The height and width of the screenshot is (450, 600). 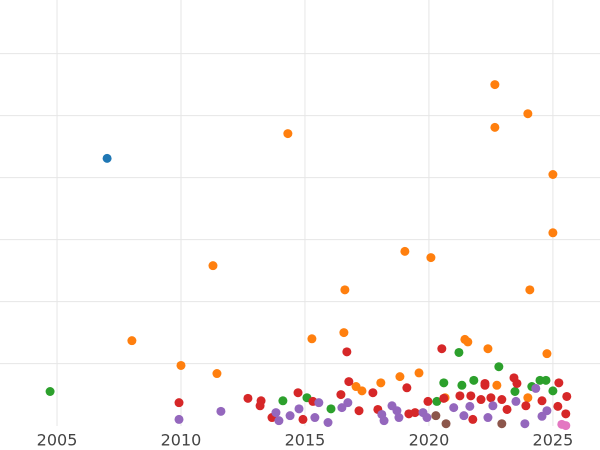 I want to click on x-tick-label: 2010, so click(x=181, y=440).